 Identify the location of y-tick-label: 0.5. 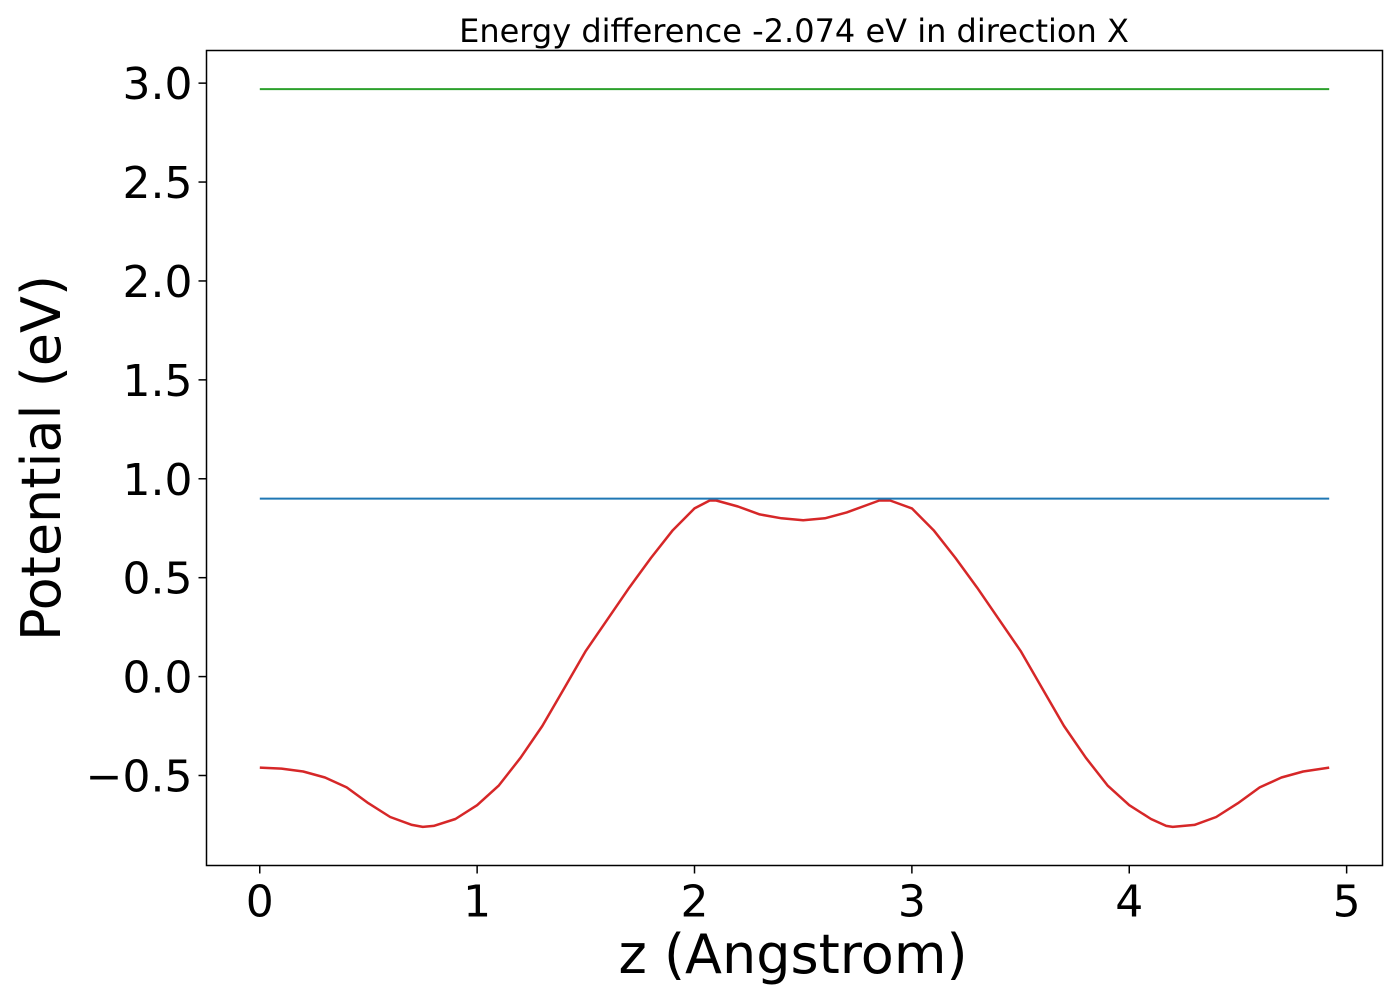
(158, 579).